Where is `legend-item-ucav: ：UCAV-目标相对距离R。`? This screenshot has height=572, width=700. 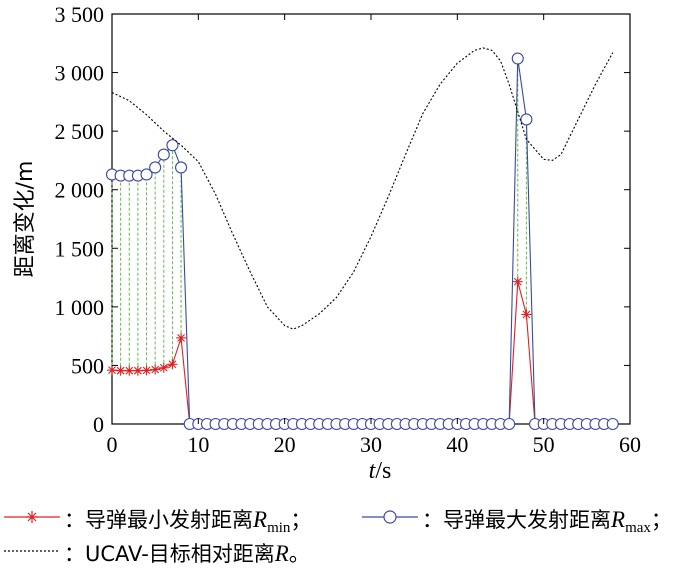
legend-item-ucav: ：UCAV-目标相对距离R。 is located at coordinates (187, 553).